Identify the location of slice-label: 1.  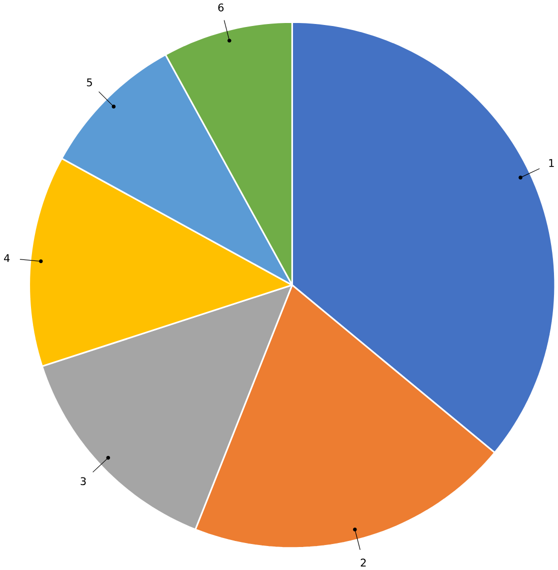
(551, 163).